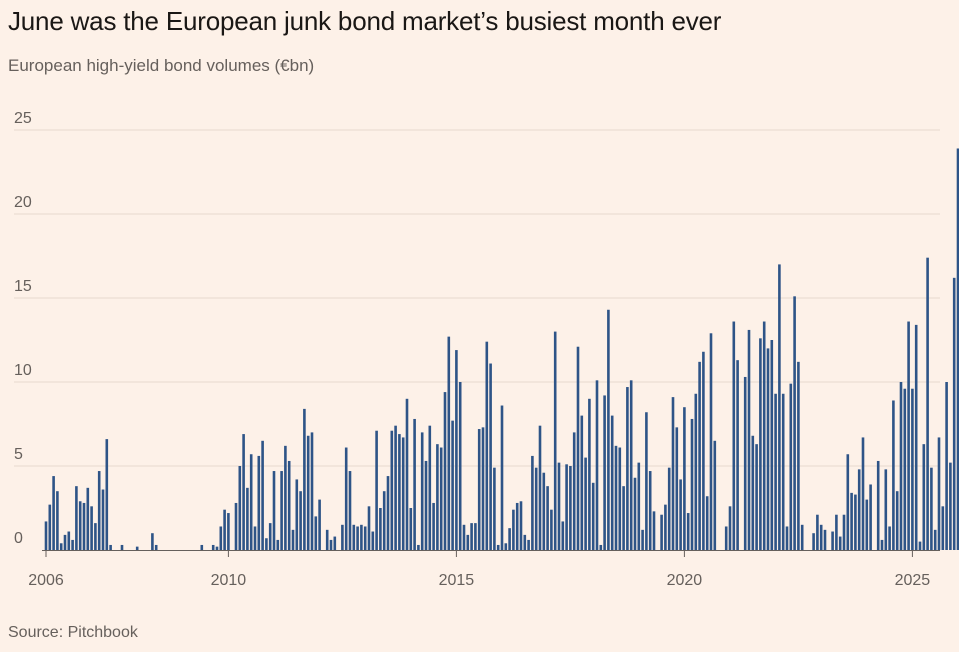  What do you see at coordinates (23, 328) in the screenshot?
I see `y-axis-labels: 0 5 10 15 20 25` at bounding box center [23, 328].